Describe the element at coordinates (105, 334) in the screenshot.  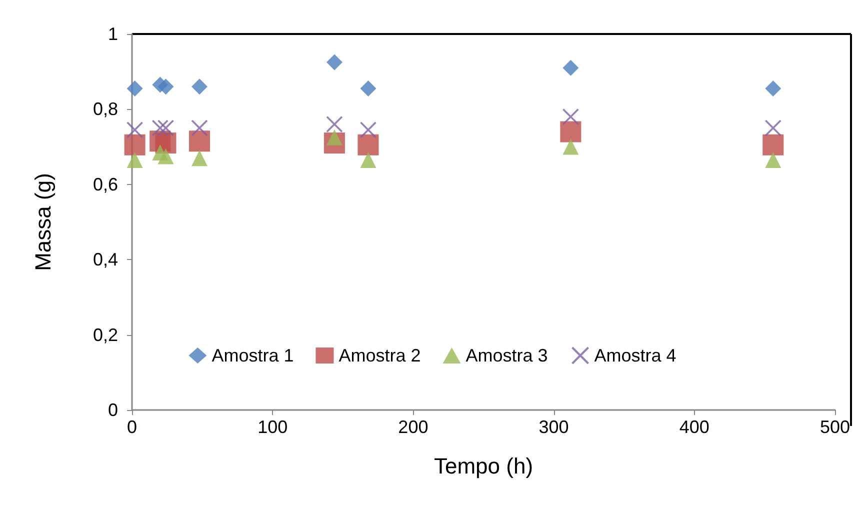
I see `y-tick-label: 0,2` at that location.